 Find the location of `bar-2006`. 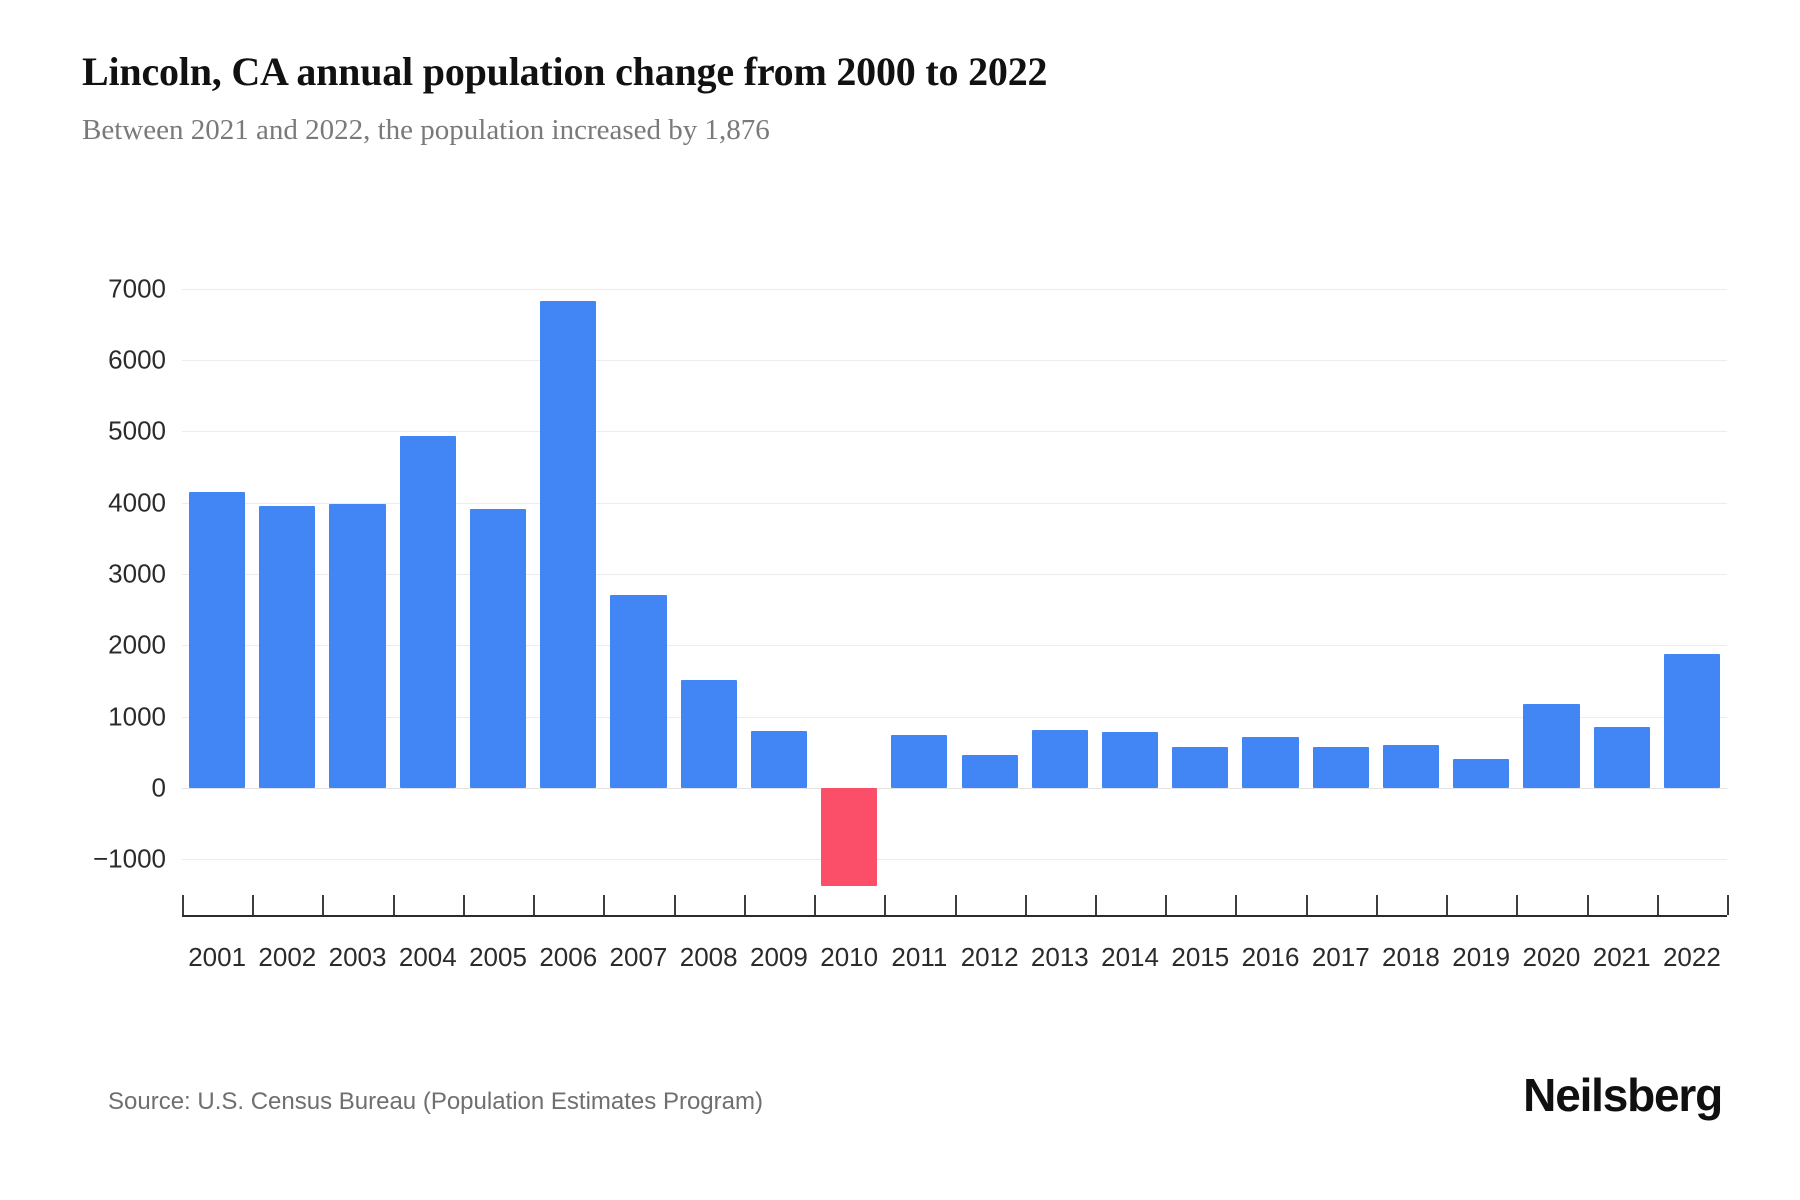

bar-2006 is located at coordinates (568, 544).